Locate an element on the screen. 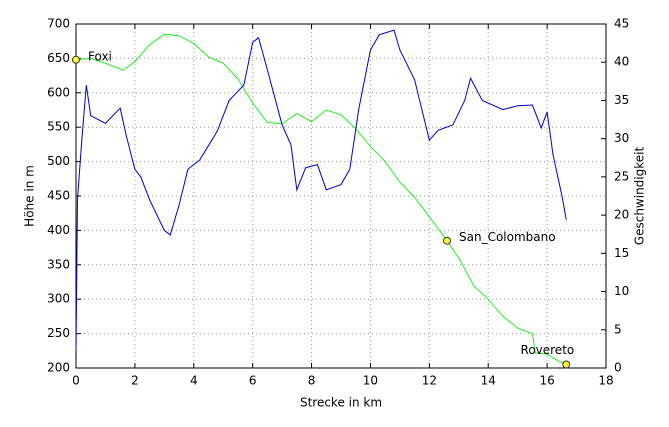 Image resolution: width=669 pixels, height=427 pixels. x-tick-label: 6 is located at coordinates (253, 381).